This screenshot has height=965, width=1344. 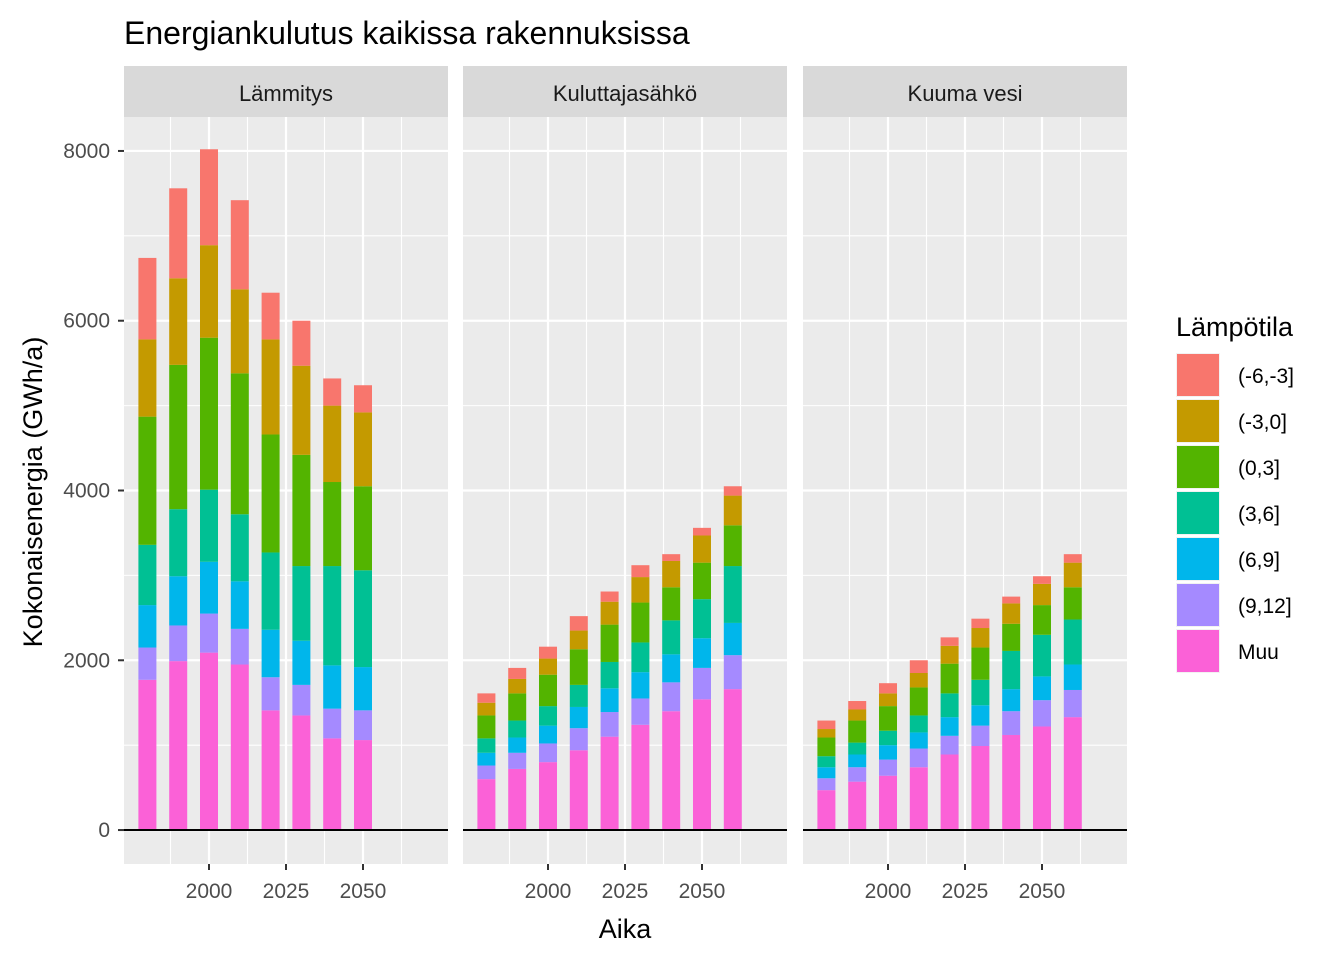 I want to click on bar-segment-0-3-2020, so click(x=270, y=493).